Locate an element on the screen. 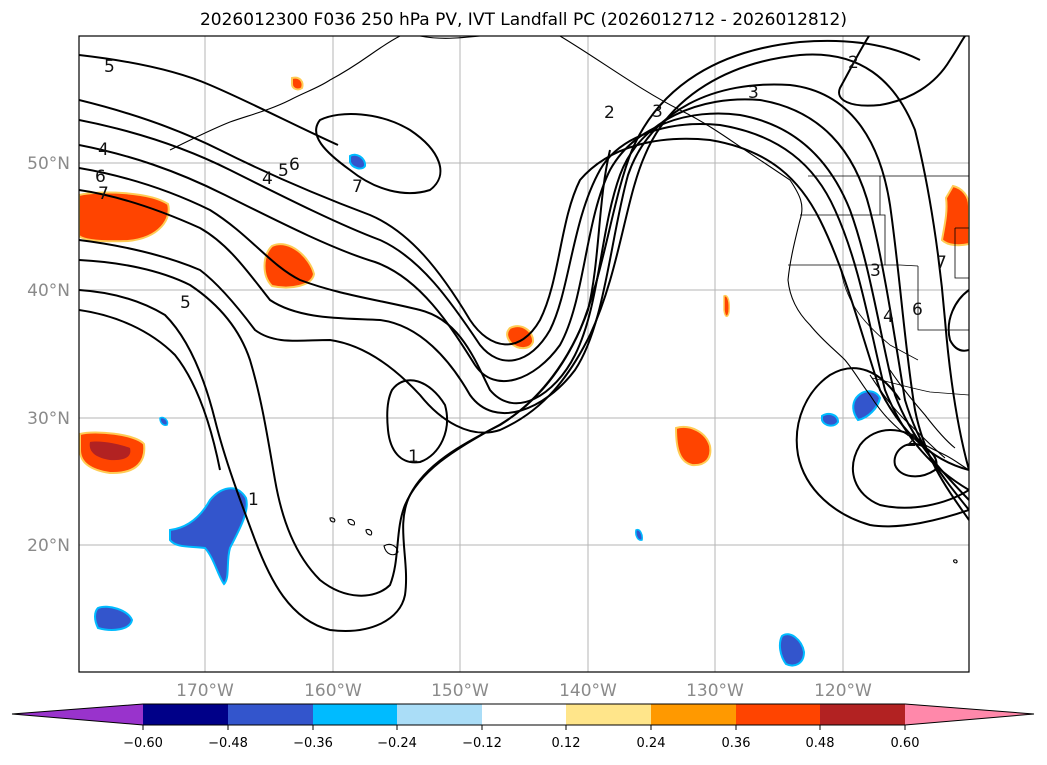 The image size is (1047, 765). blob-positive-west is located at coordinates (124, 217).